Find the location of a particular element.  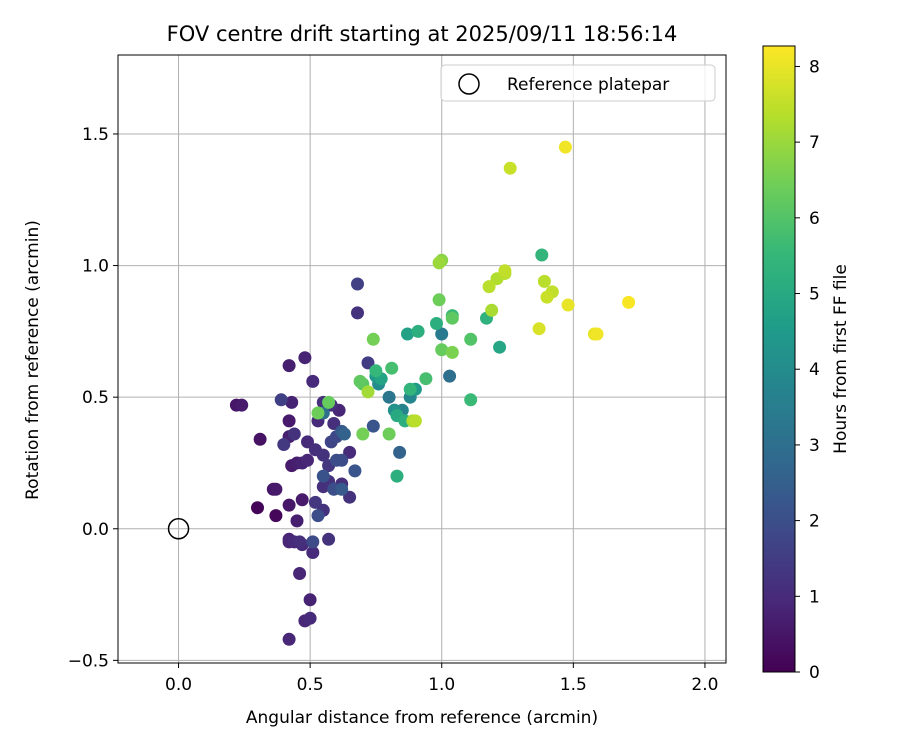

reference-layer is located at coordinates (178, 529).